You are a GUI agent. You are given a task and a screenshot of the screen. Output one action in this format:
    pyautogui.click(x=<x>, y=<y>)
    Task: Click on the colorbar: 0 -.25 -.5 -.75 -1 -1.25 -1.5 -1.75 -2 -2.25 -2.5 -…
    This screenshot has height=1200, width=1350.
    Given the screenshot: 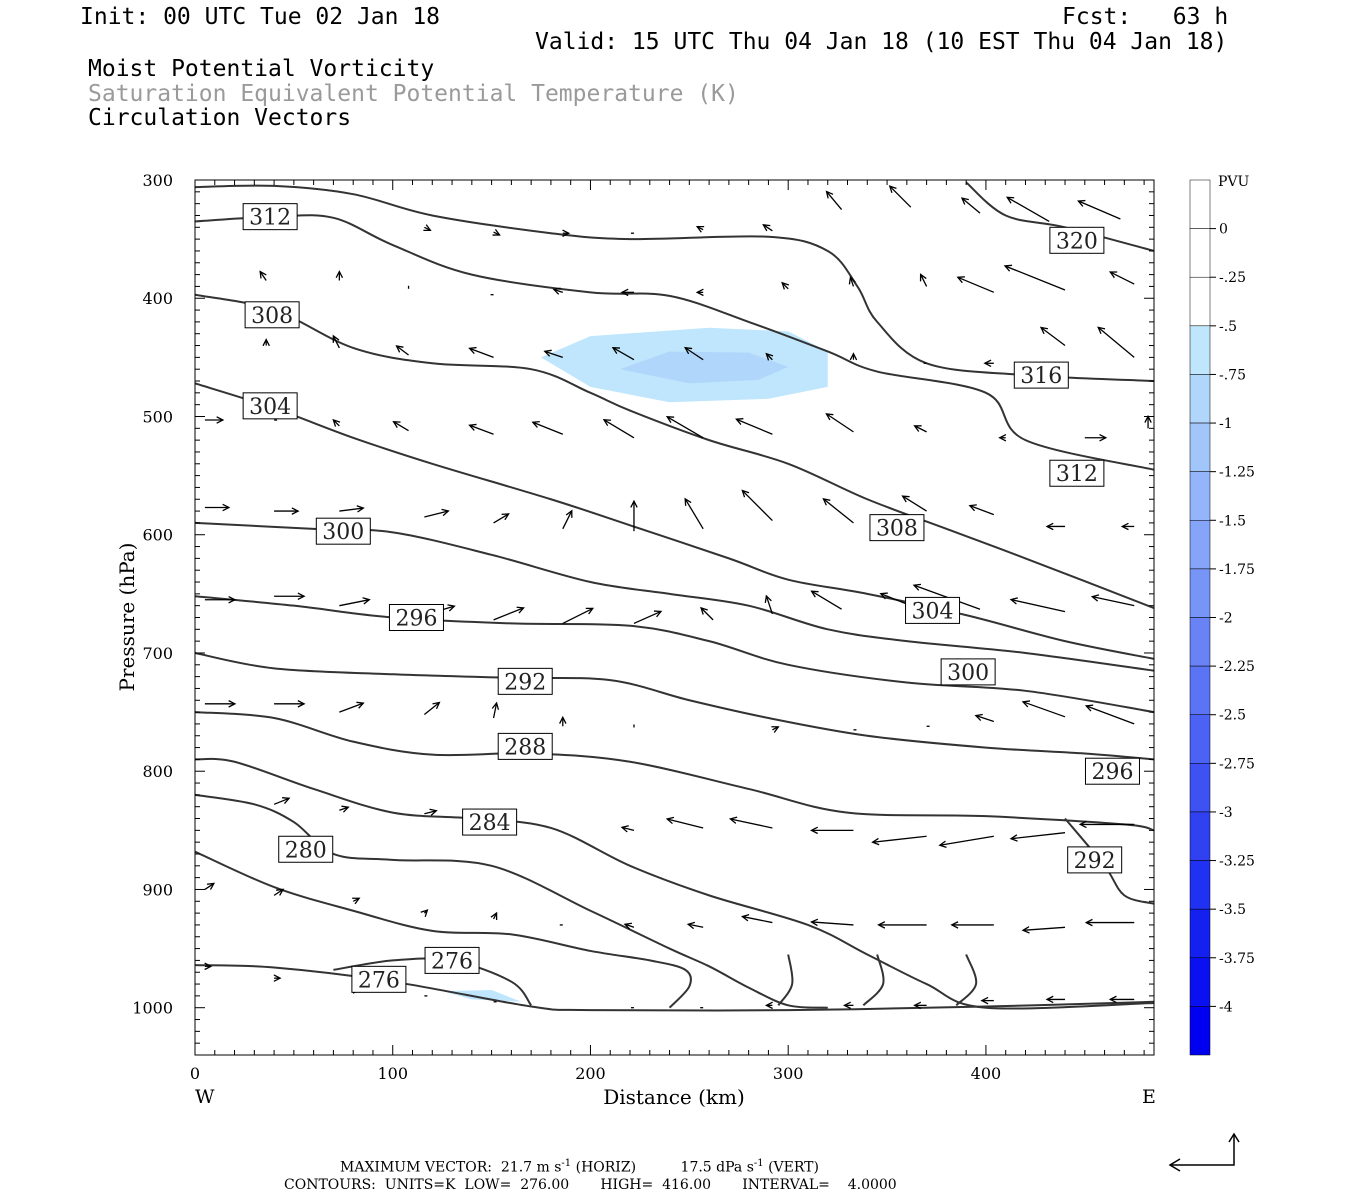 What is the action you would take?
    pyautogui.click(x=1222, y=617)
    